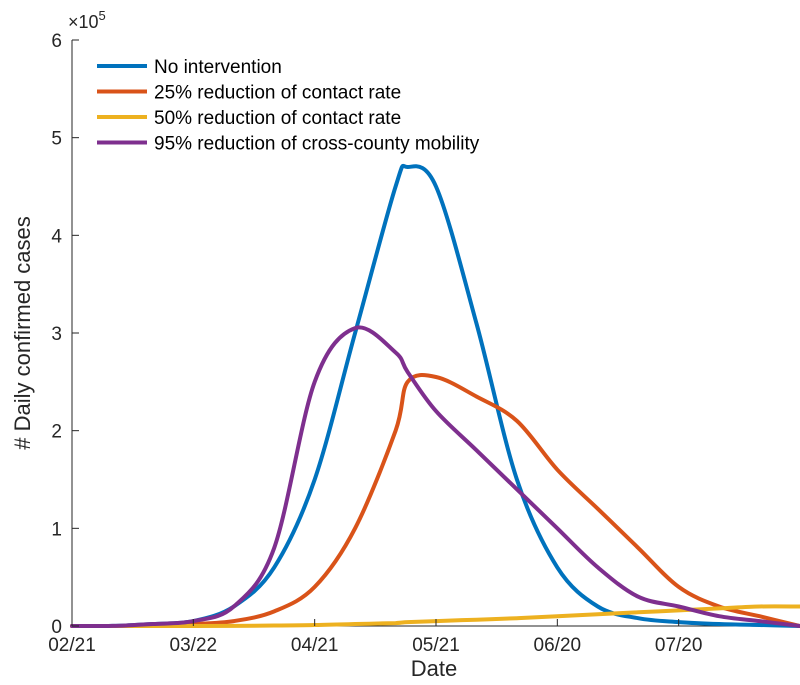 This screenshot has width=800, height=685. Describe the element at coordinates (558, 645) in the screenshot. I see `x-tick-label: 06/20` at that location.